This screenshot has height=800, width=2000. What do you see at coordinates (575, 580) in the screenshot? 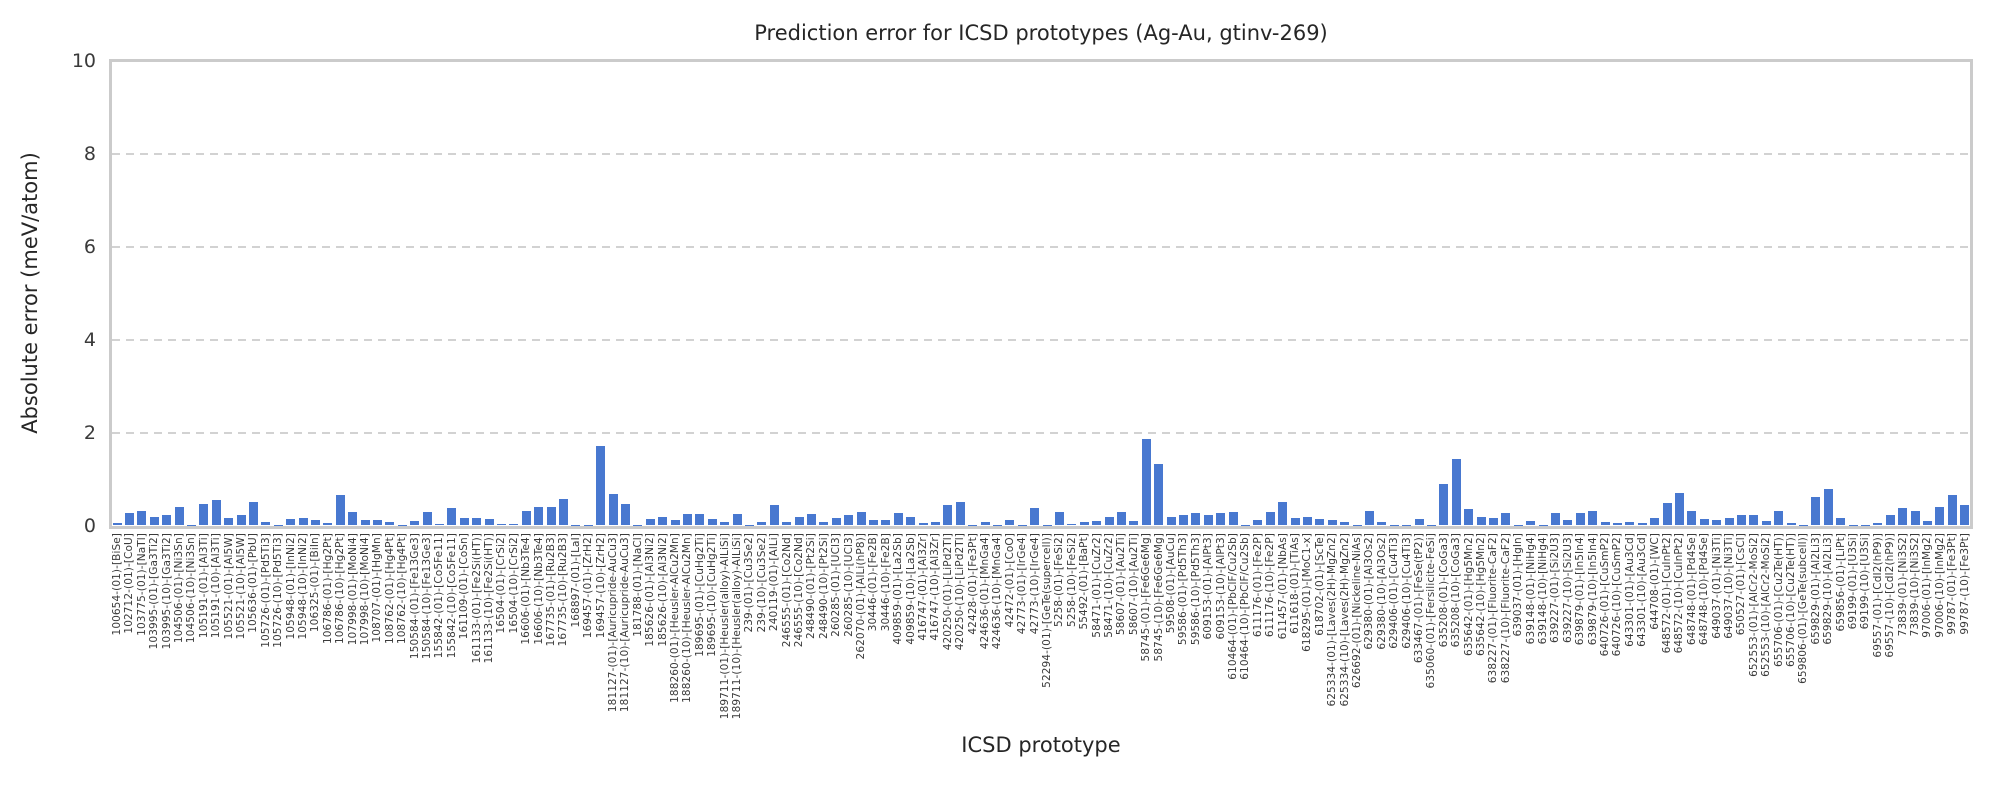
I see `x-tick-label: 168897-(01)-[LaI]` at bounding box center [575, 580].